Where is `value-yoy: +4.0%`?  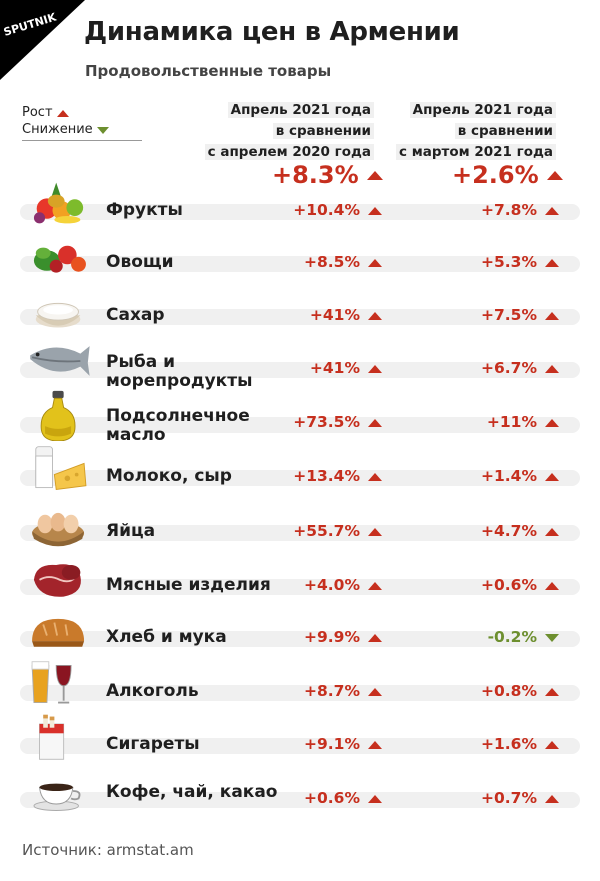 value-yoy: +4.0% is located at coordinates (343, 585).